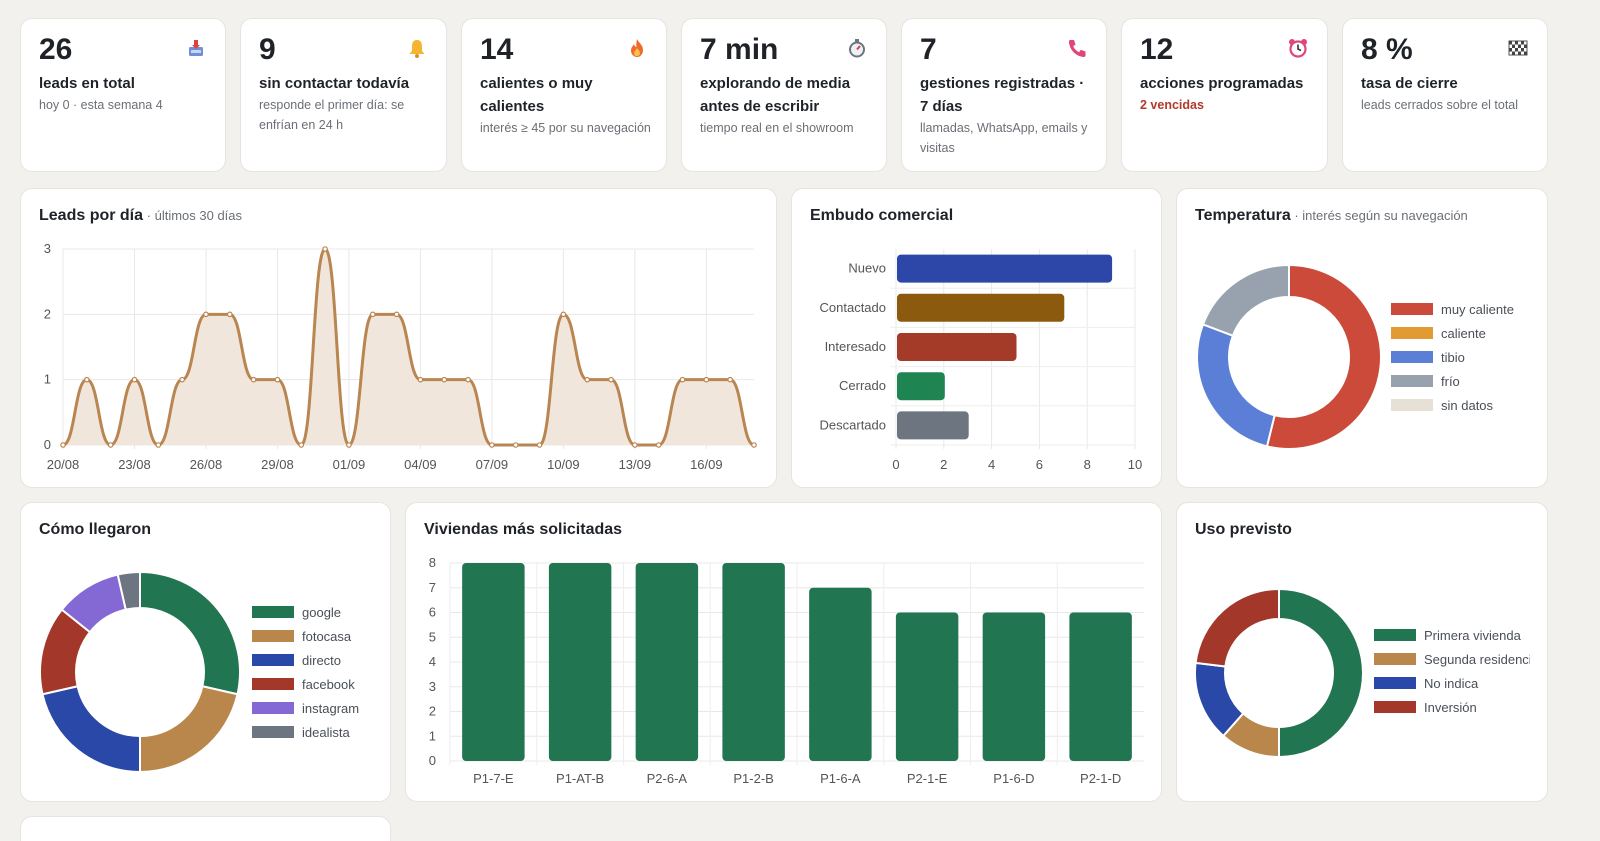  Describe the element at coordinates (1387, 49) in the screenshot. I see `kpi-value: 8 %` at that location.